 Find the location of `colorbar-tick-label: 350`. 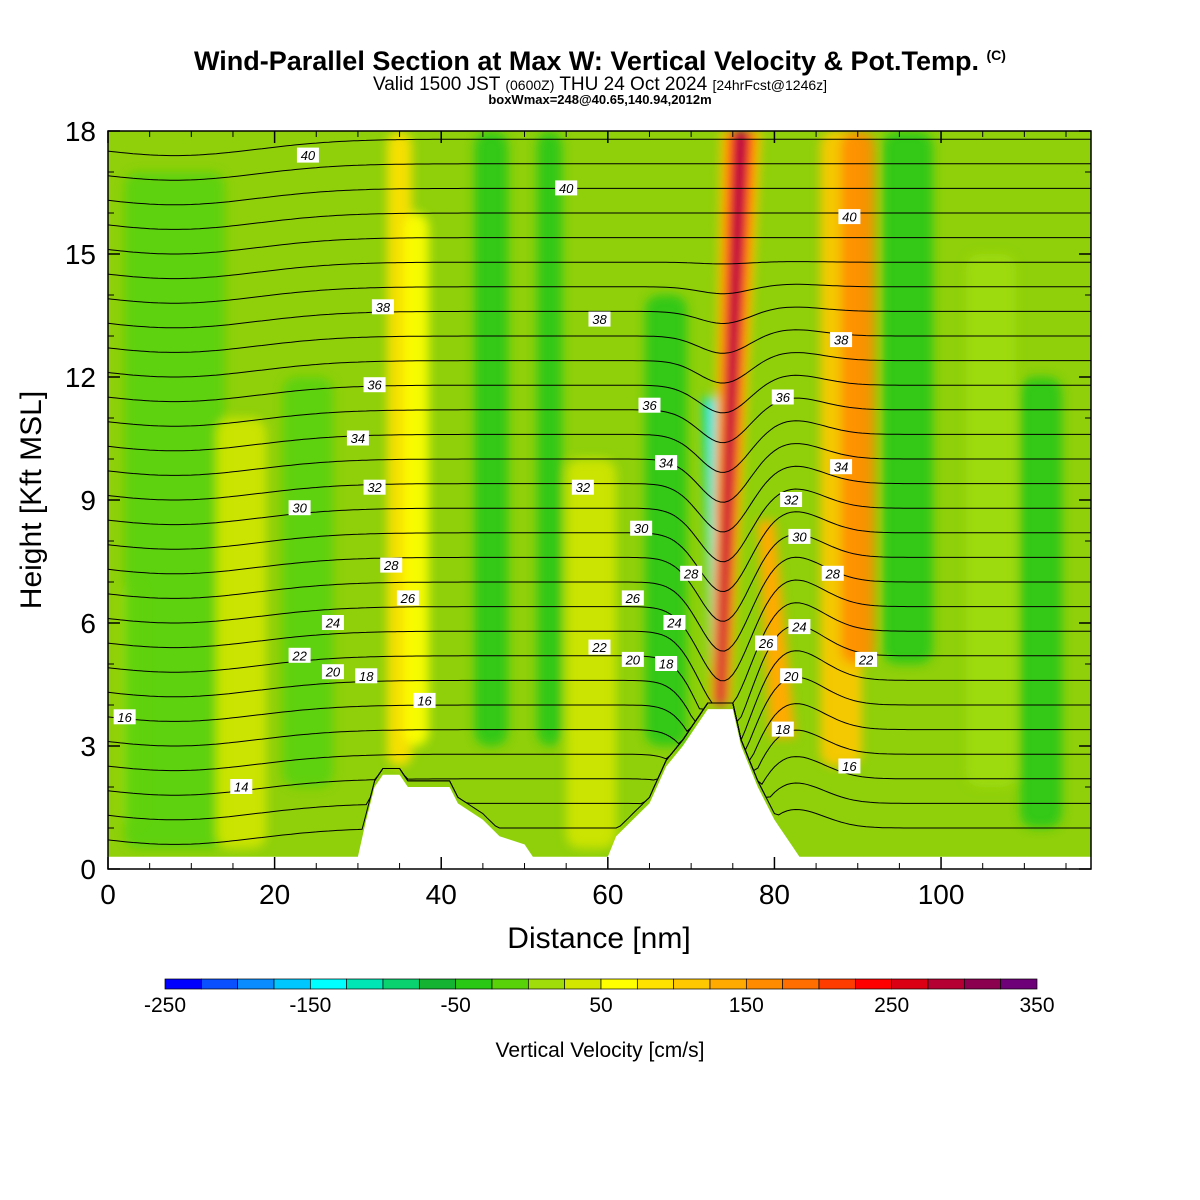

colorbar-tick-label: 350 is located at coordinates (1036, 1005).